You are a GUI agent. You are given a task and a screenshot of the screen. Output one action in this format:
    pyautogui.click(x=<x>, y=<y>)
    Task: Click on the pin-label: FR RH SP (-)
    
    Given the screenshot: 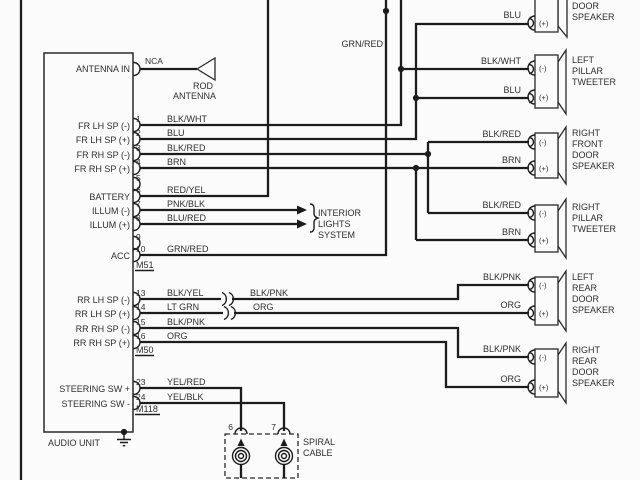 What is the action you would take?
    pyautogui.click(x=103, y=155)
    